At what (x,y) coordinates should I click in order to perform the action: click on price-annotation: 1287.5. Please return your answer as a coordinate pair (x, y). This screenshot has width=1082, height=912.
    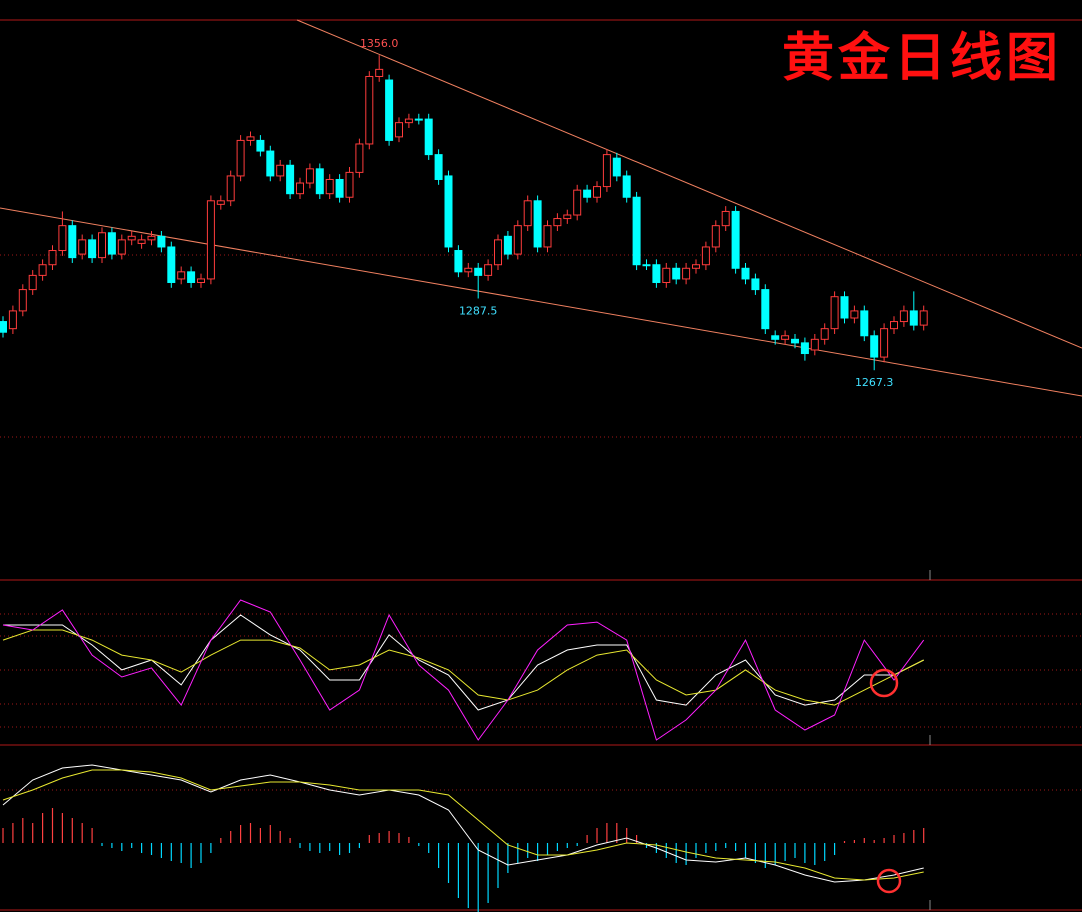
    Looking at the image, I should click on (478, 310).